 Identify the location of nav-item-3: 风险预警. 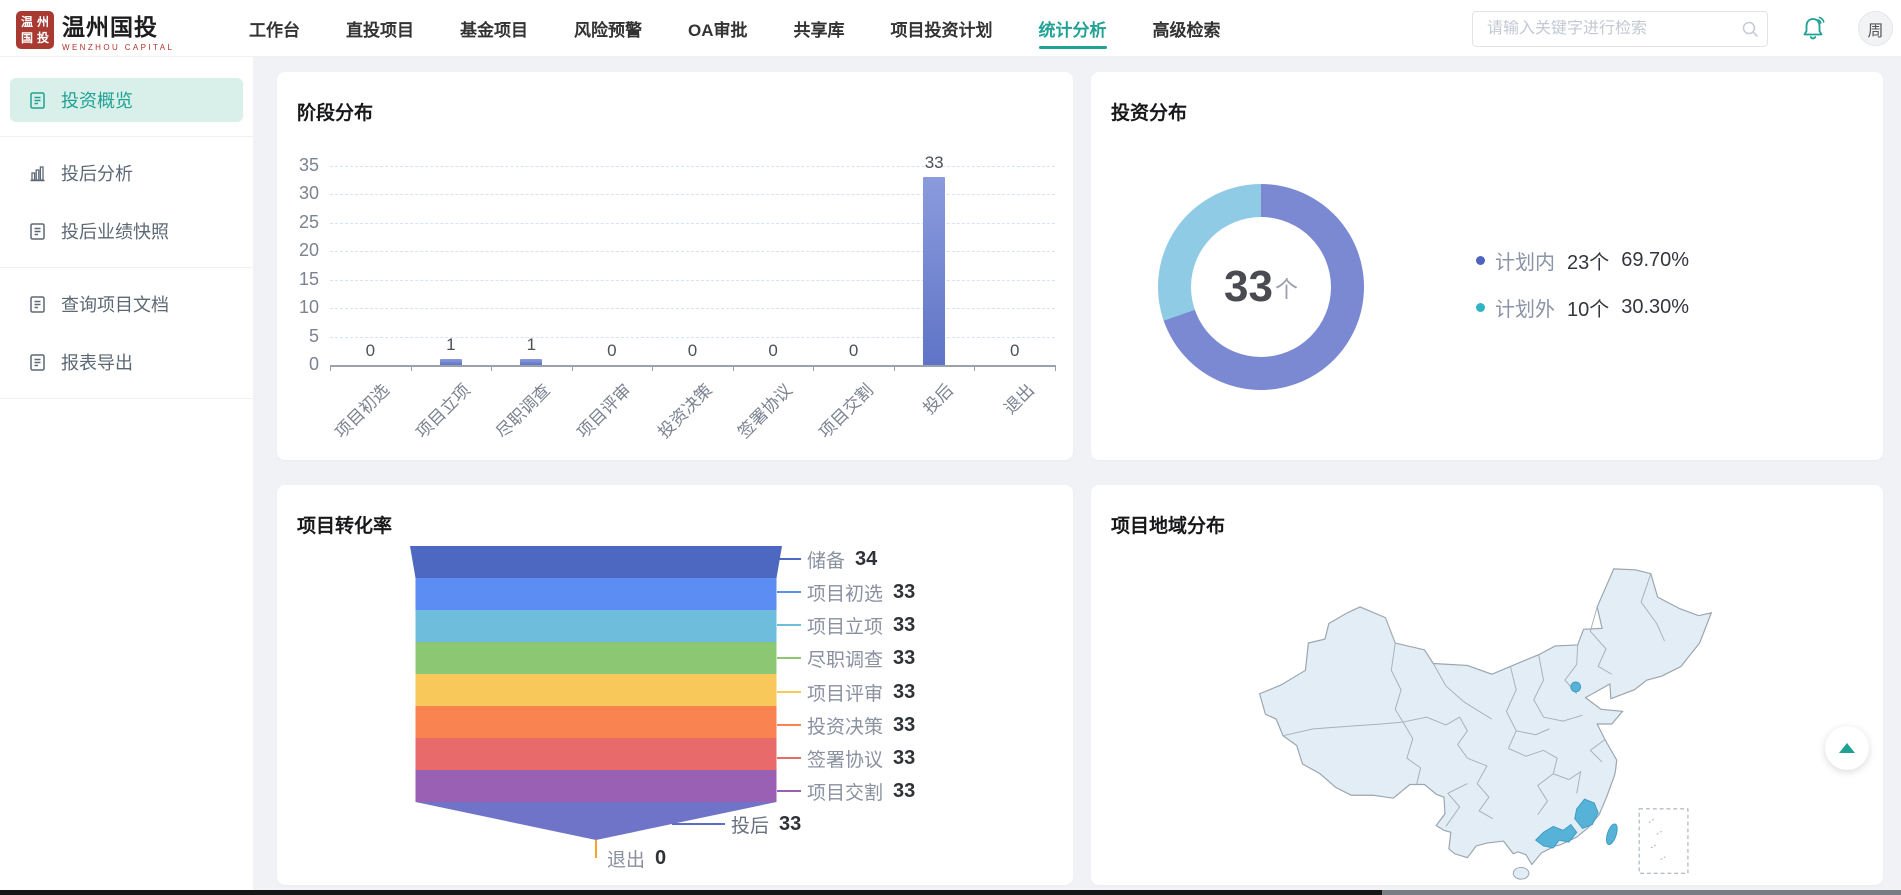
(608, 30).